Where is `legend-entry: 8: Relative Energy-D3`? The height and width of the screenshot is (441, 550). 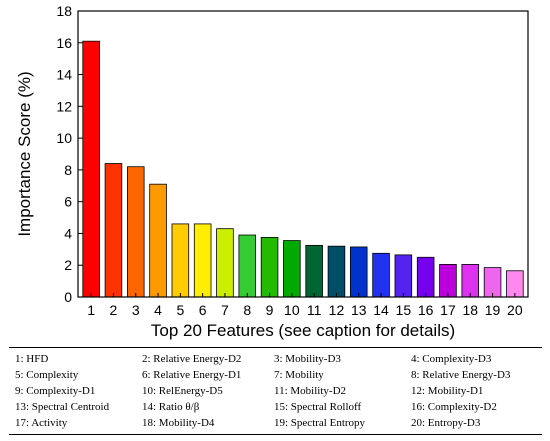 legend-entry: 8: Relative Energy-D3 is located at coordinates (461, 375).